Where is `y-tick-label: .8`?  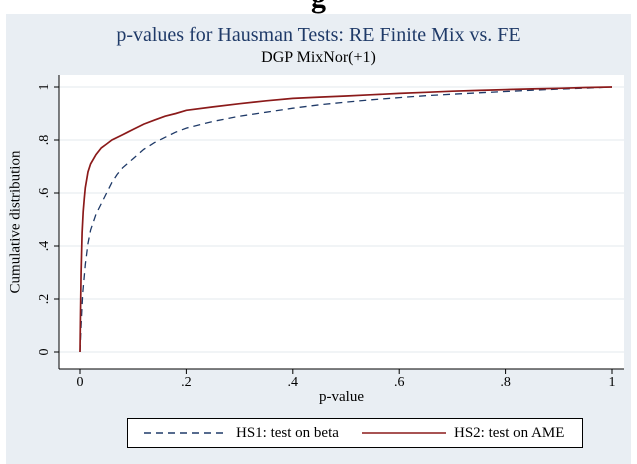
y-tick-label: .8 is located at coordinates (44, 140).